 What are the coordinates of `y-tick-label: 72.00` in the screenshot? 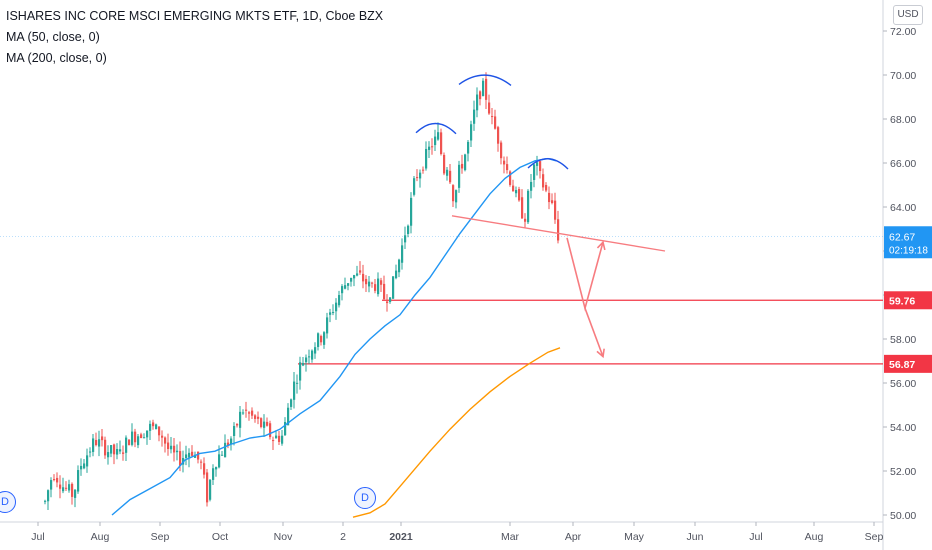 It's located at (903, 32).